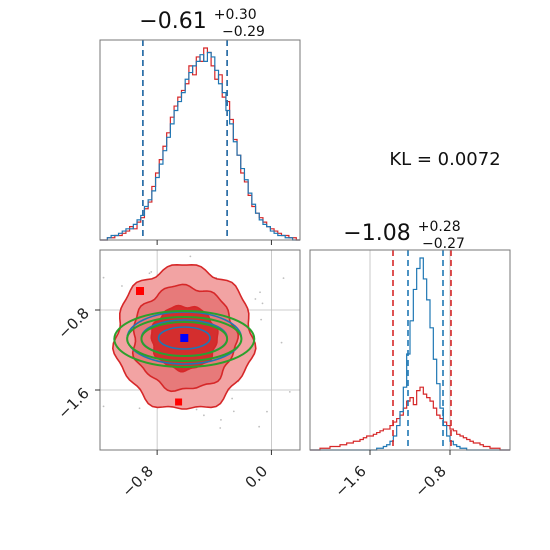 This screenshot has width=550, height=550. I want to click on histogram-frame-param1, so click(200, 140).